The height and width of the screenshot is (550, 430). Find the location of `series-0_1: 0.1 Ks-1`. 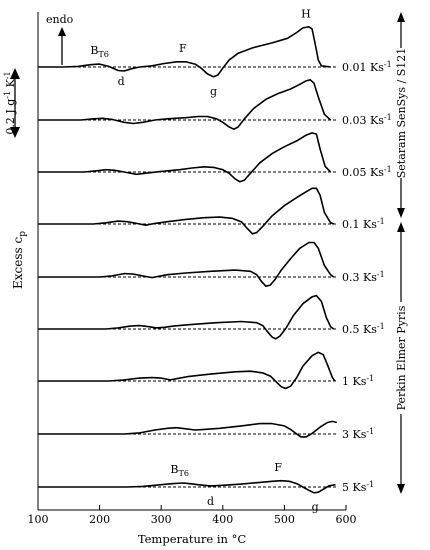

series-0_1: 0.1 Ks-1 is located at coordinates (211, 211).